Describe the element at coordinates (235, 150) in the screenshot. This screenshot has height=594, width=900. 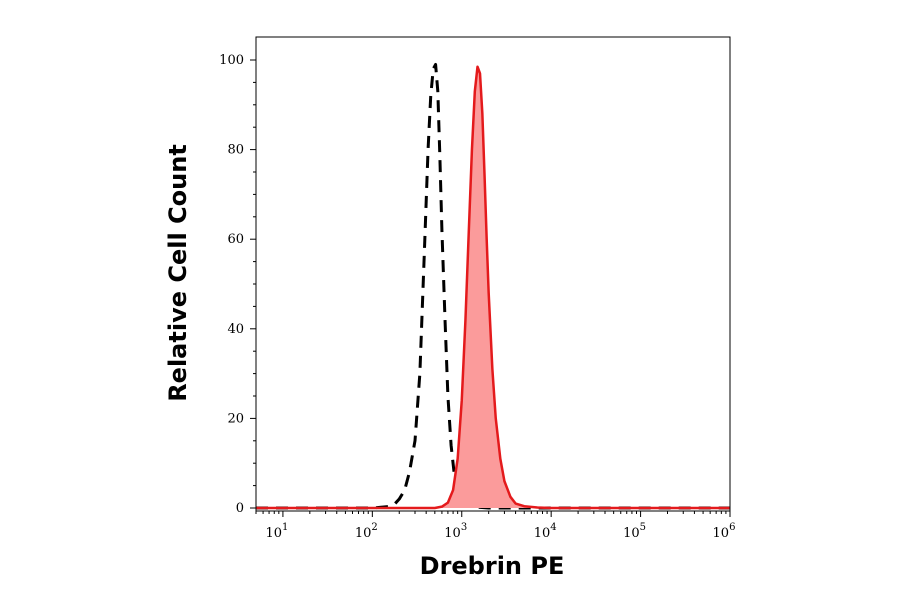
I see `y-tick-label: 80` at that location.